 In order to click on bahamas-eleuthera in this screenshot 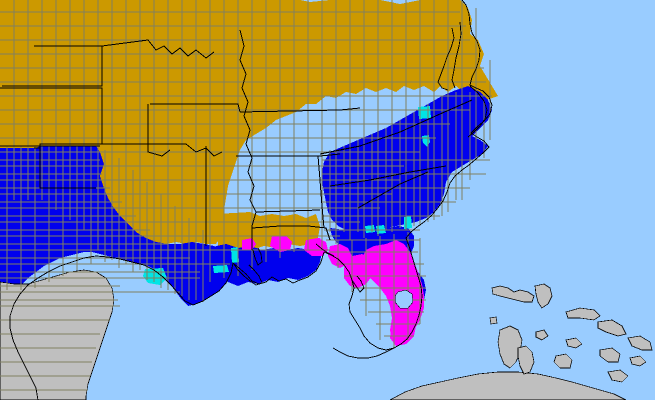, I will do `click(583, 314)`.